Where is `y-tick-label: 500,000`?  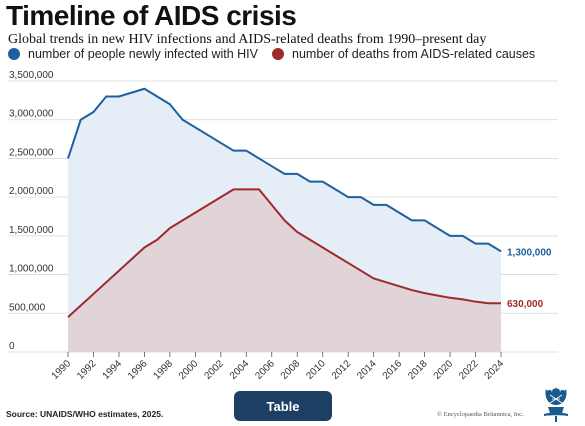 y-tick-label: 500,000 is located at coordinates (27, 307).